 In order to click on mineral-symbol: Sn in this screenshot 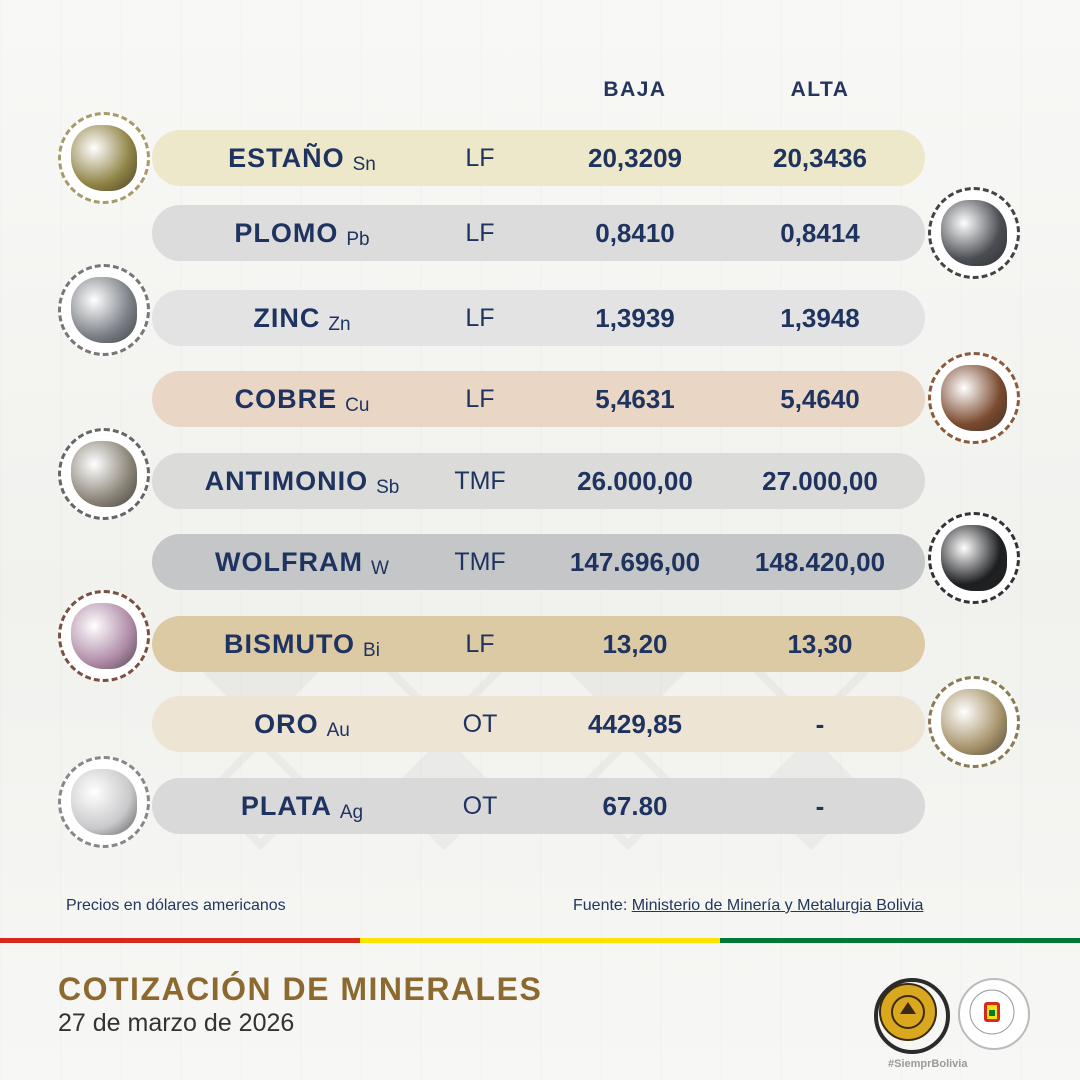, I will do `click(364, 164)`.